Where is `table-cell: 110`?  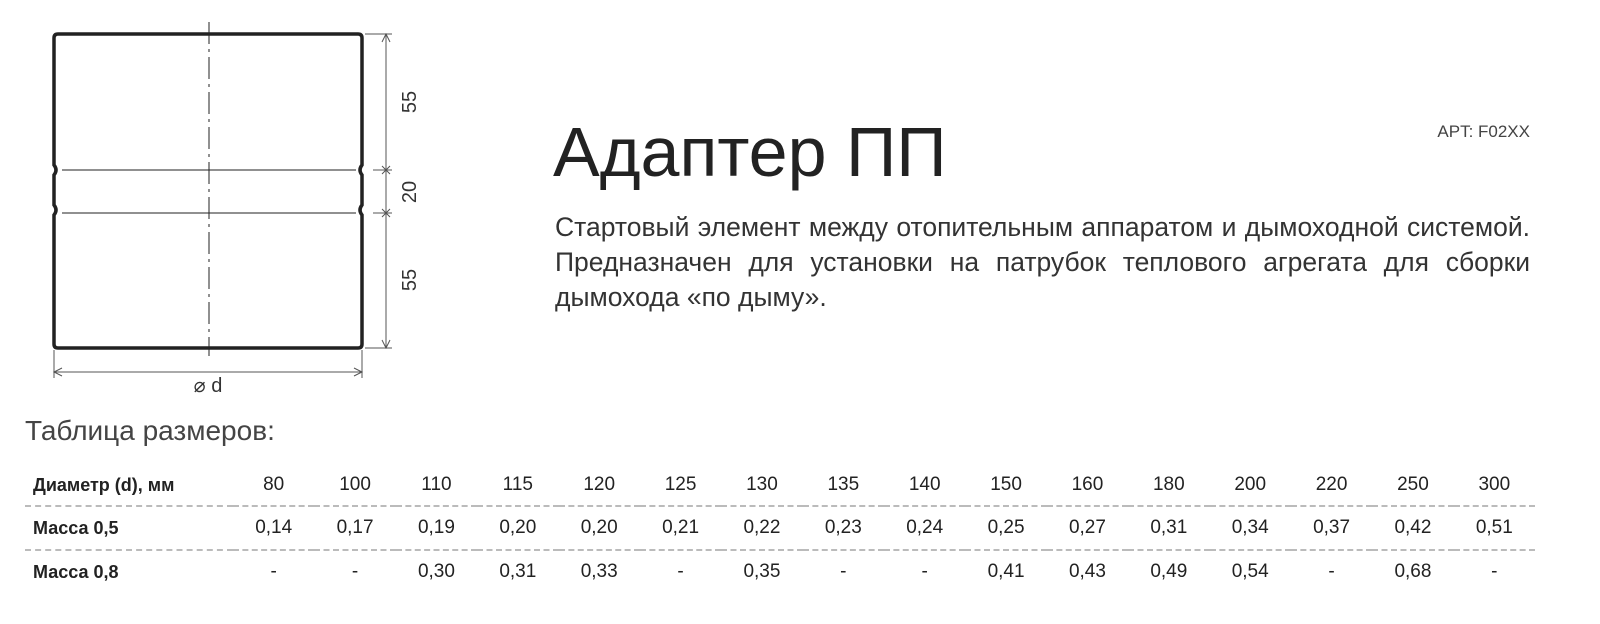 table-cell: 110 is located at coordinates (436, 486).